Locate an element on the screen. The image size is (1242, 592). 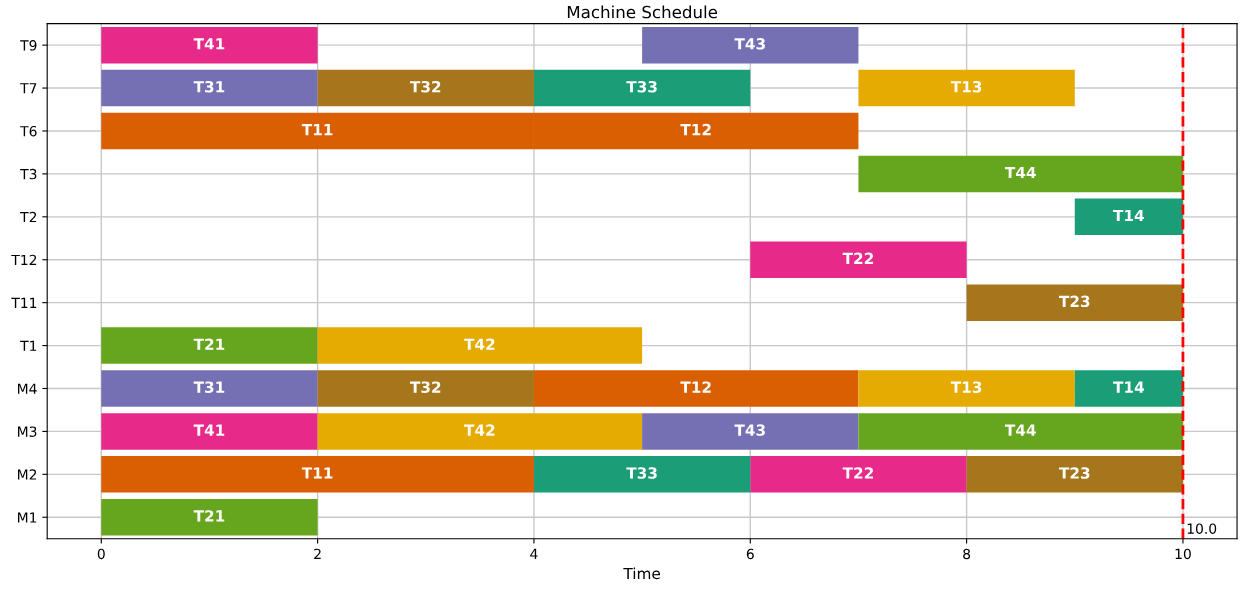
text: T11 is located at coordinates (317, 130).